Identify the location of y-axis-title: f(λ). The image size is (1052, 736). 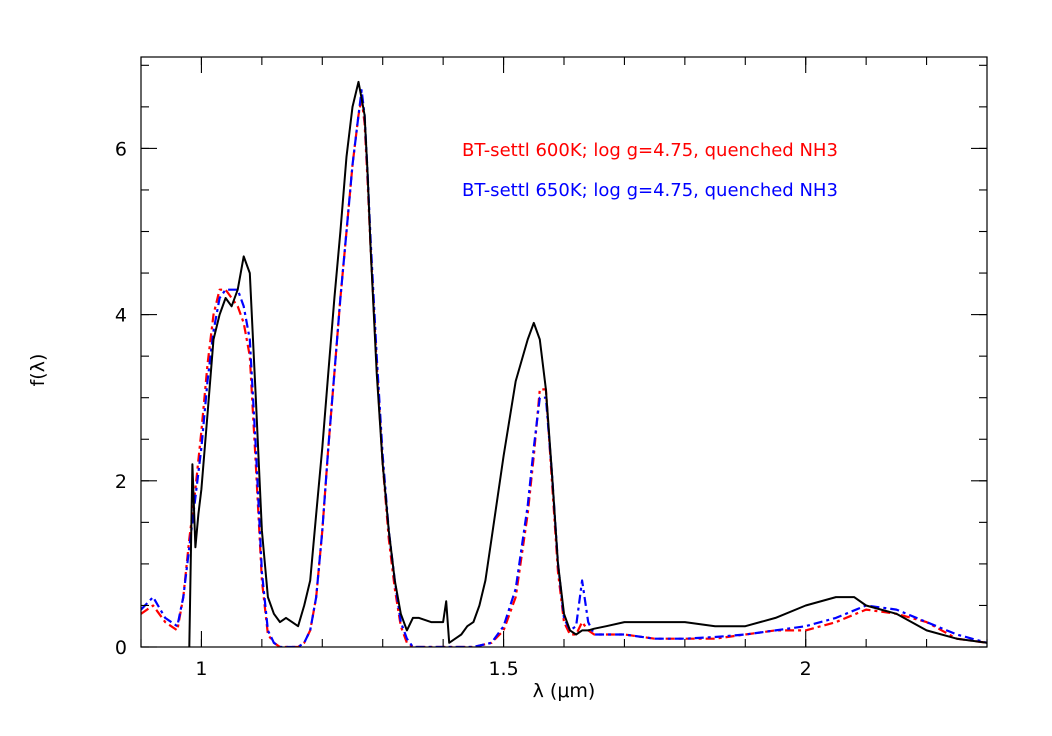
(38, 370).